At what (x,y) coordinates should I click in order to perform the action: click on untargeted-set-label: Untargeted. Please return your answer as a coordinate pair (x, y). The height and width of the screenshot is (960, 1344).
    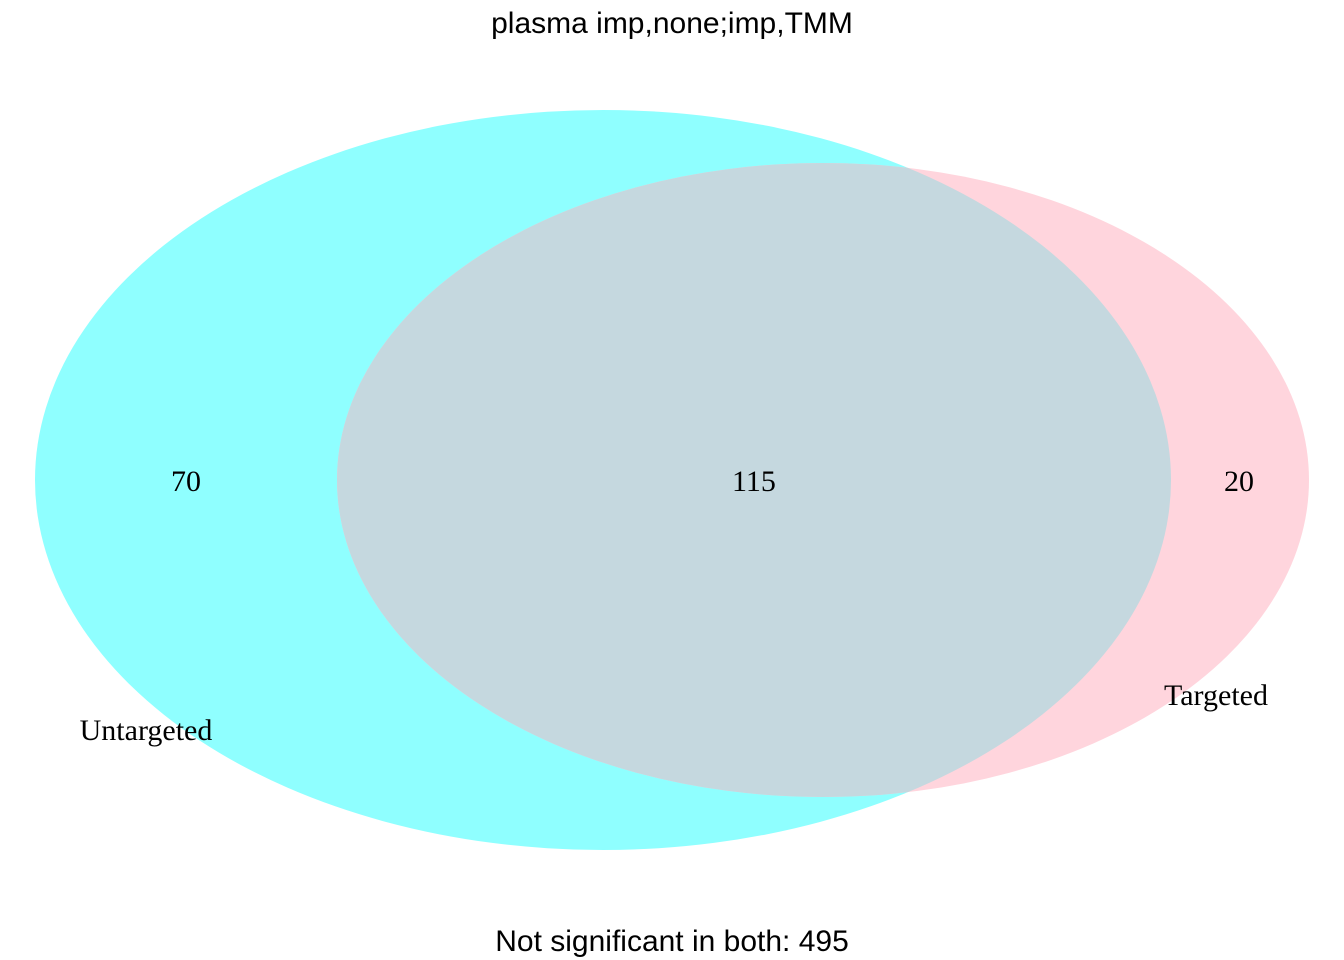
    Looking at the image, I should click on (146, 730).